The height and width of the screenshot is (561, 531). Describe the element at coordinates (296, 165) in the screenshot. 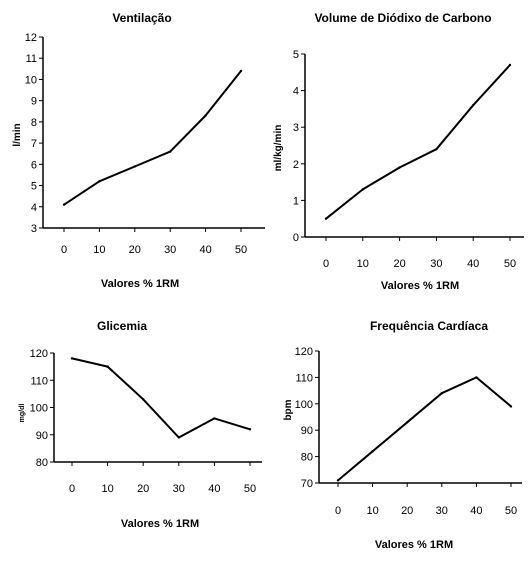

I see `y-tick-label: 2` at that location.